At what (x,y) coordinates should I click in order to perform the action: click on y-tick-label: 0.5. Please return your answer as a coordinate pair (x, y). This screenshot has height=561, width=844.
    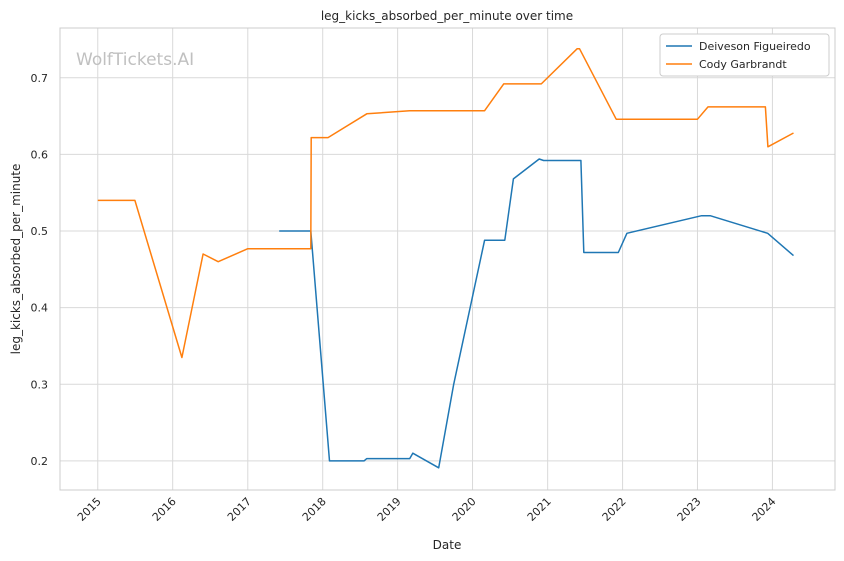
    Looking at the image, I should click on (40, 231).